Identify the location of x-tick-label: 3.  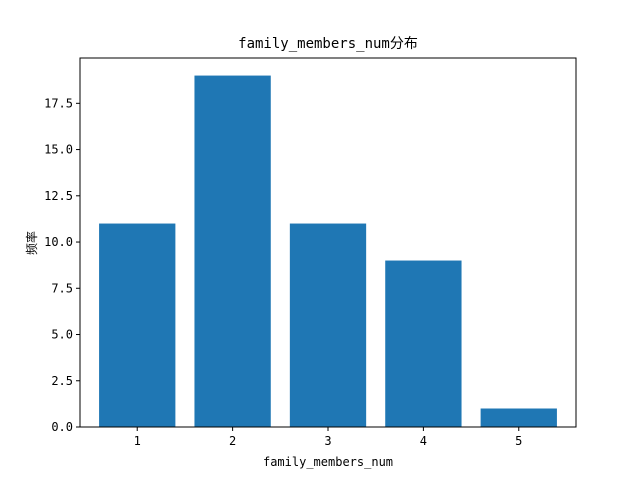
(327, 441).